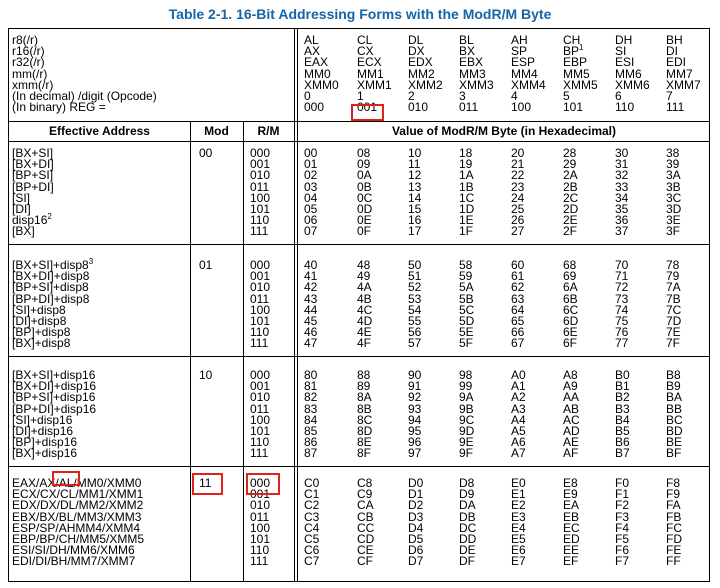 This screenshot has height=588, width=720. Describe the element at coordinates (622, 231) in the screenshot. I see `hex-value: 37` at that location.